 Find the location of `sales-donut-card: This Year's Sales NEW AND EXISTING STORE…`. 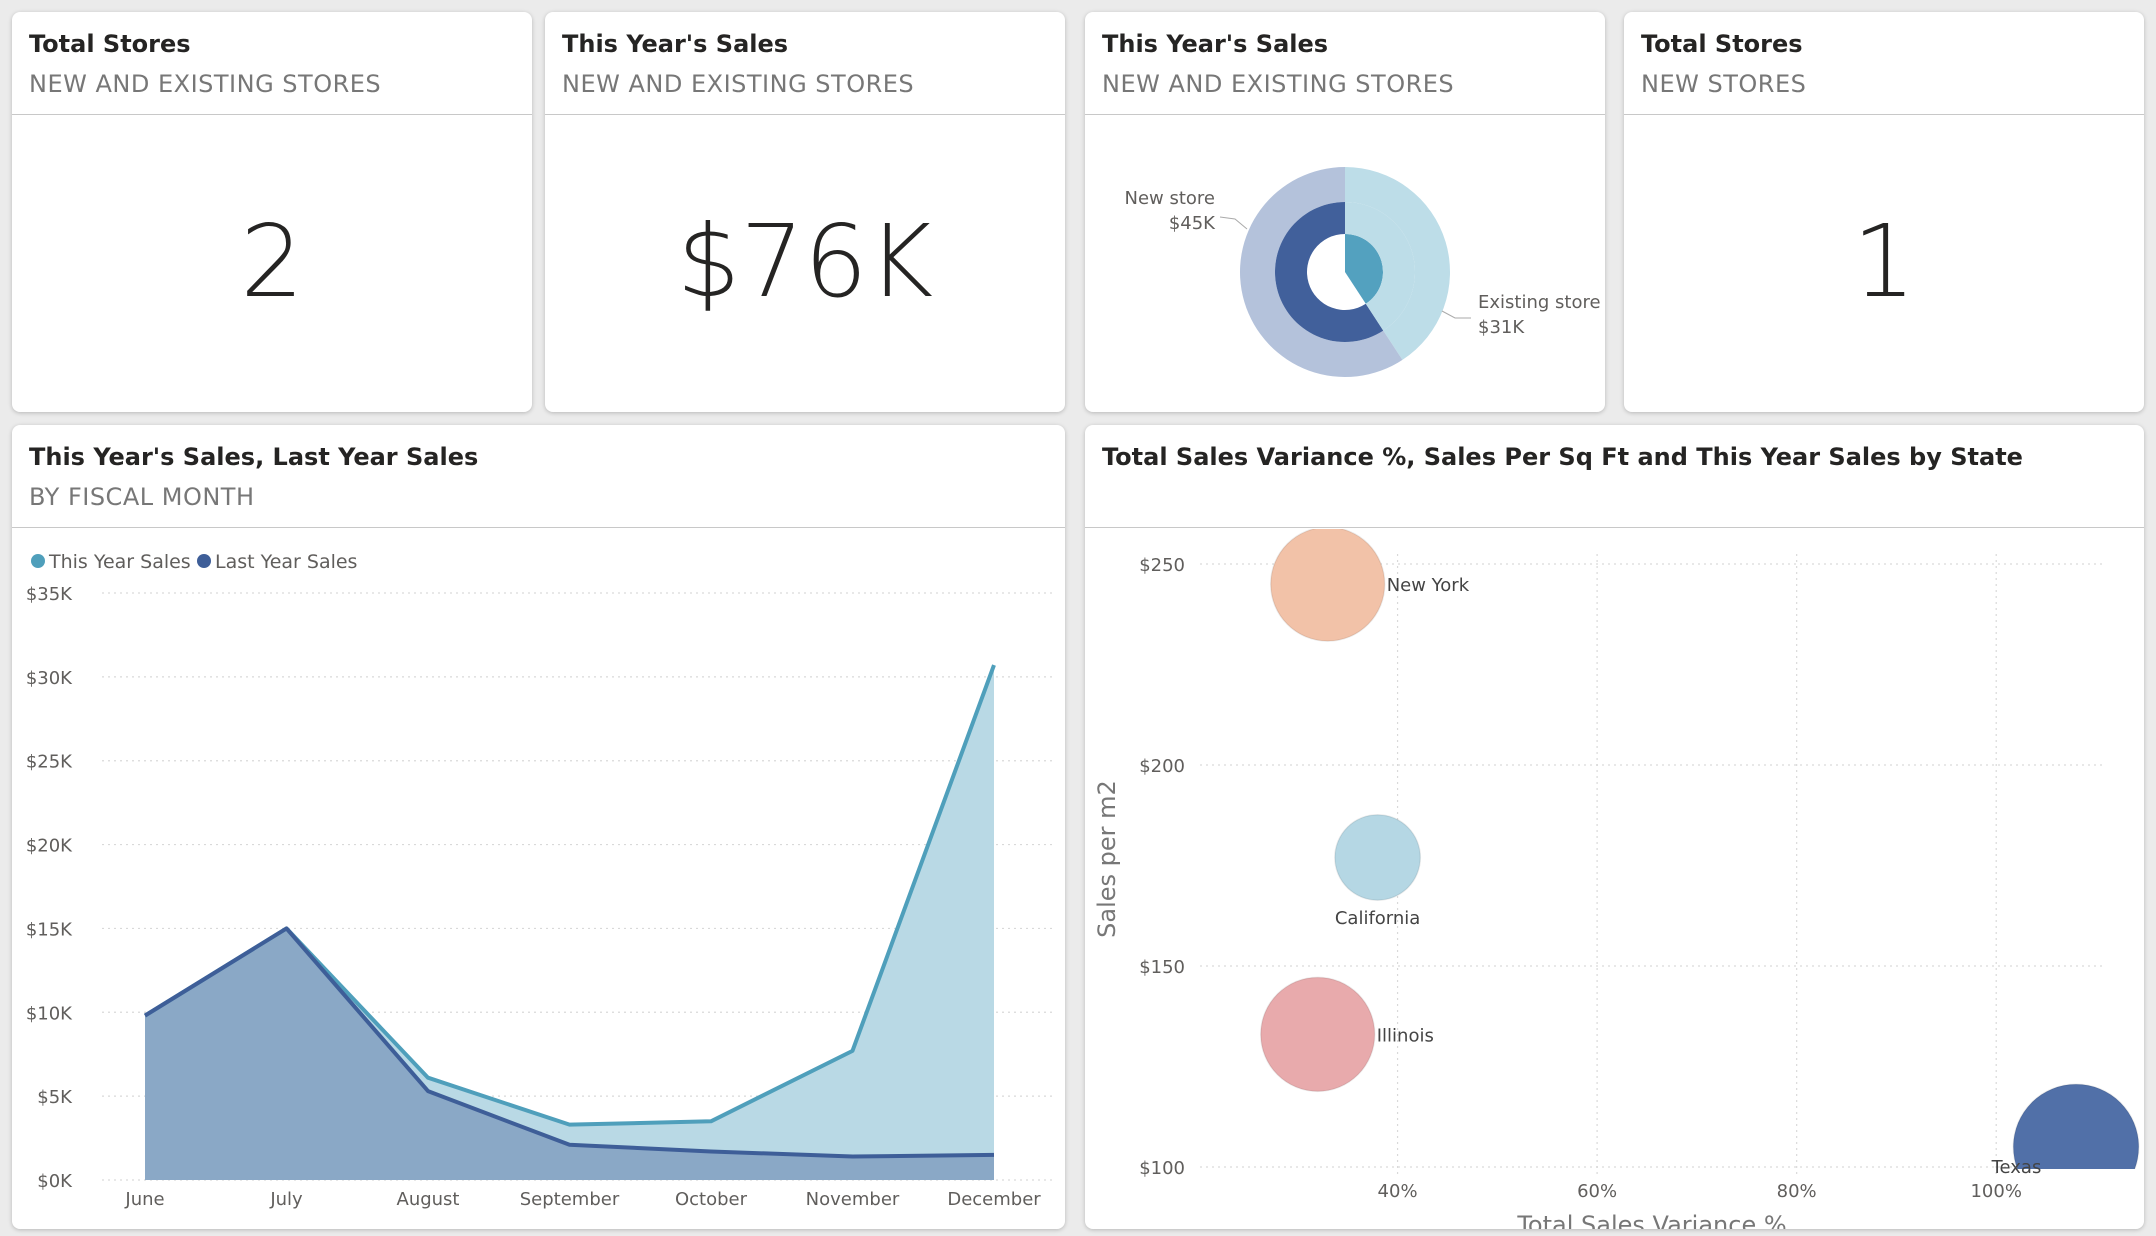

sales-donut-card: This Year's Sales NEW AND EXISTING STORE… is located at coordinates (1345, 212).